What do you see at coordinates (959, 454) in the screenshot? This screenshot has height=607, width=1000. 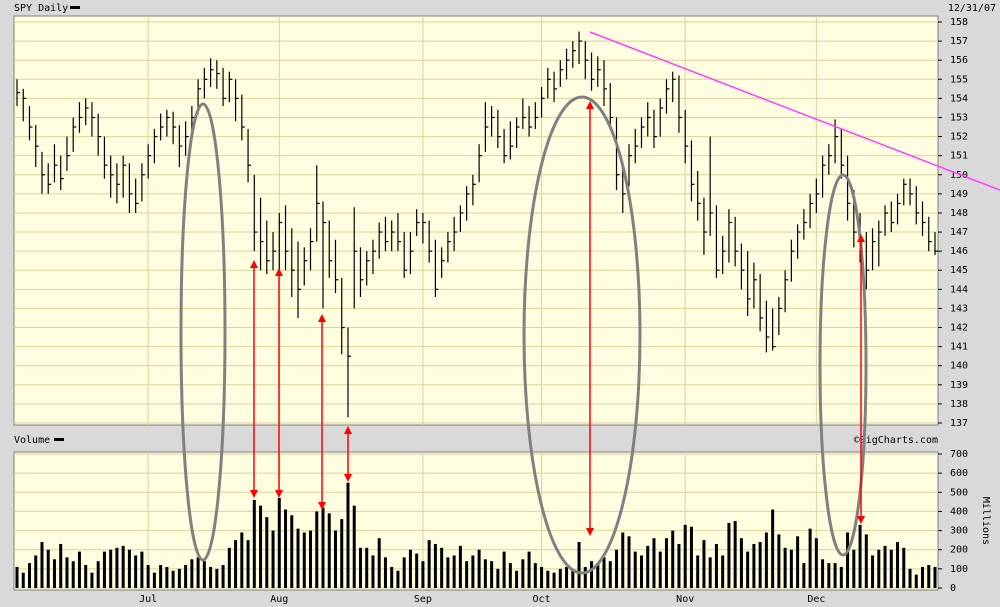 I see `y-tick-label: 700` at bounding box center [959, 454].